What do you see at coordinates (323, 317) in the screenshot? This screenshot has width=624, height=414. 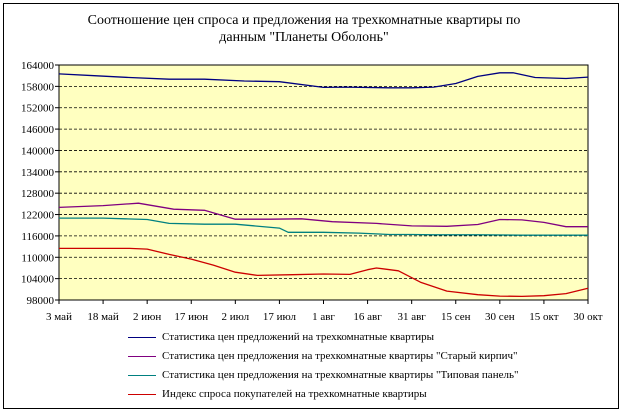 I see `x-tick-label: 1 авг` at bounding box center [323, 317].